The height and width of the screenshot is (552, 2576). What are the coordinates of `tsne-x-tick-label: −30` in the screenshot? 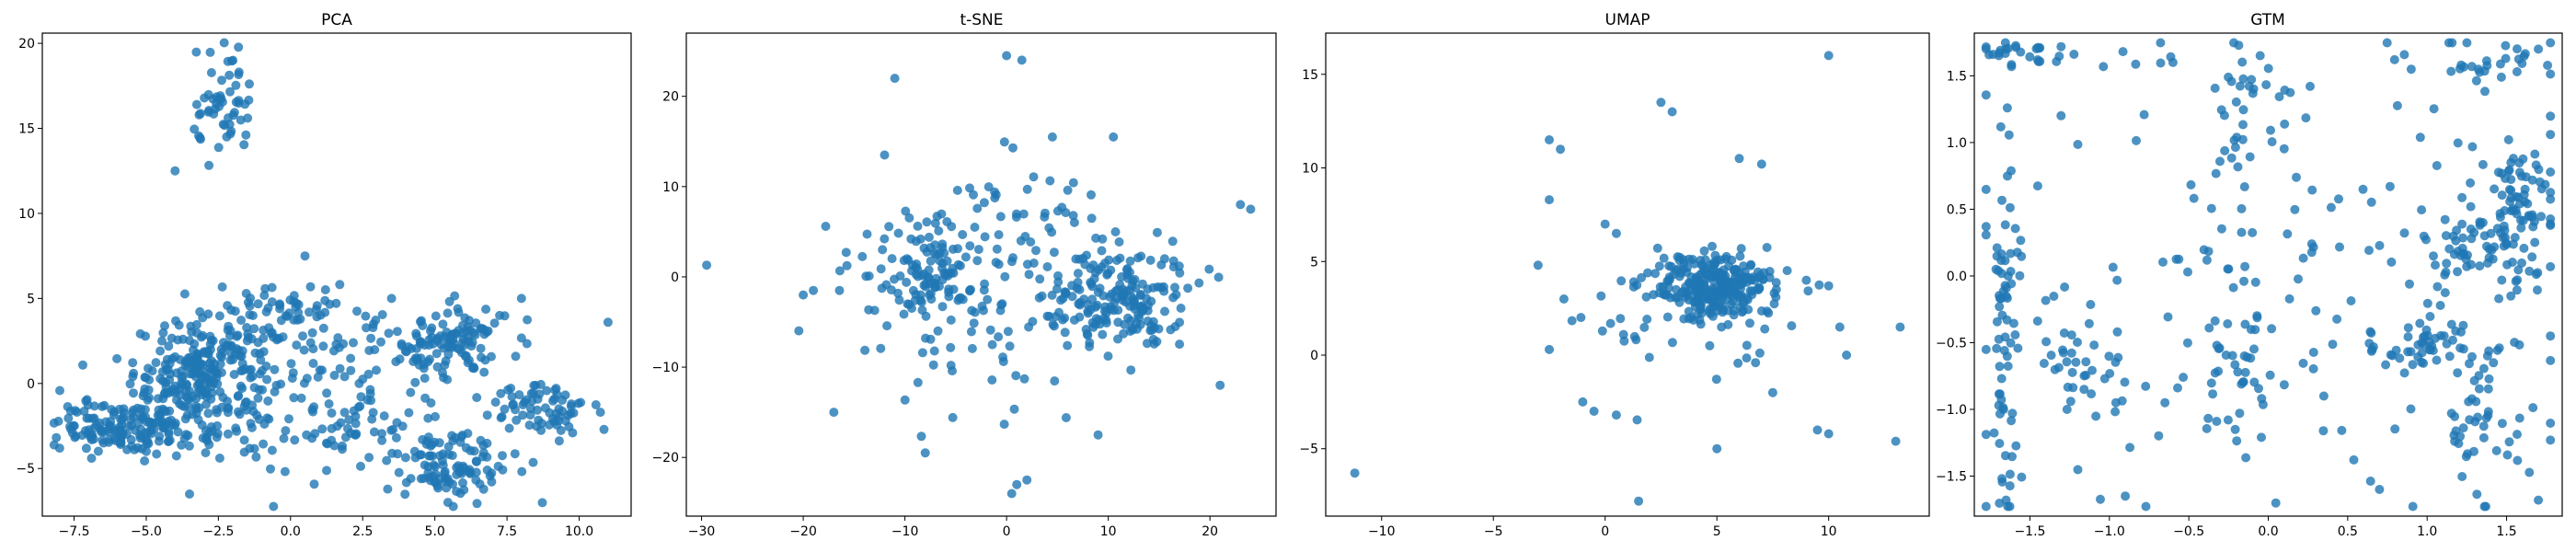 It's located at (702, 531).